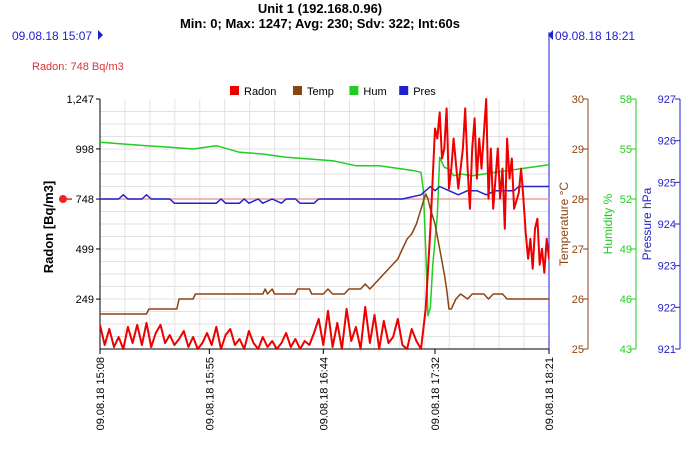 The image size is (700, 450). Describe the element at coordinates (85, 250) in the screenshot. I see `radon-axis-tick-label: 499` at that location.